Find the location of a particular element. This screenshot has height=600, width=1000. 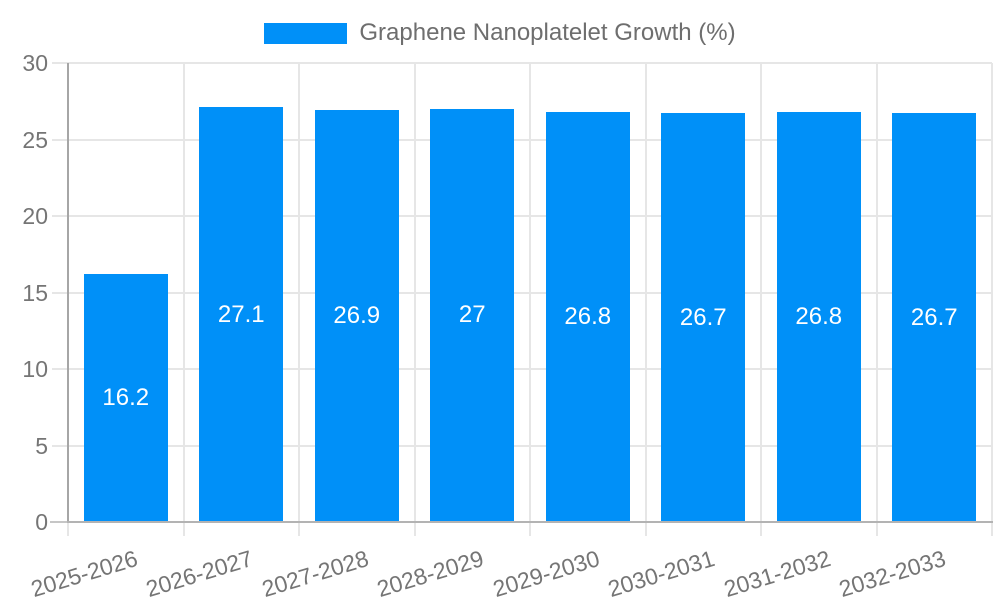

bar: 27.1 is located at coordinates (241, 314).